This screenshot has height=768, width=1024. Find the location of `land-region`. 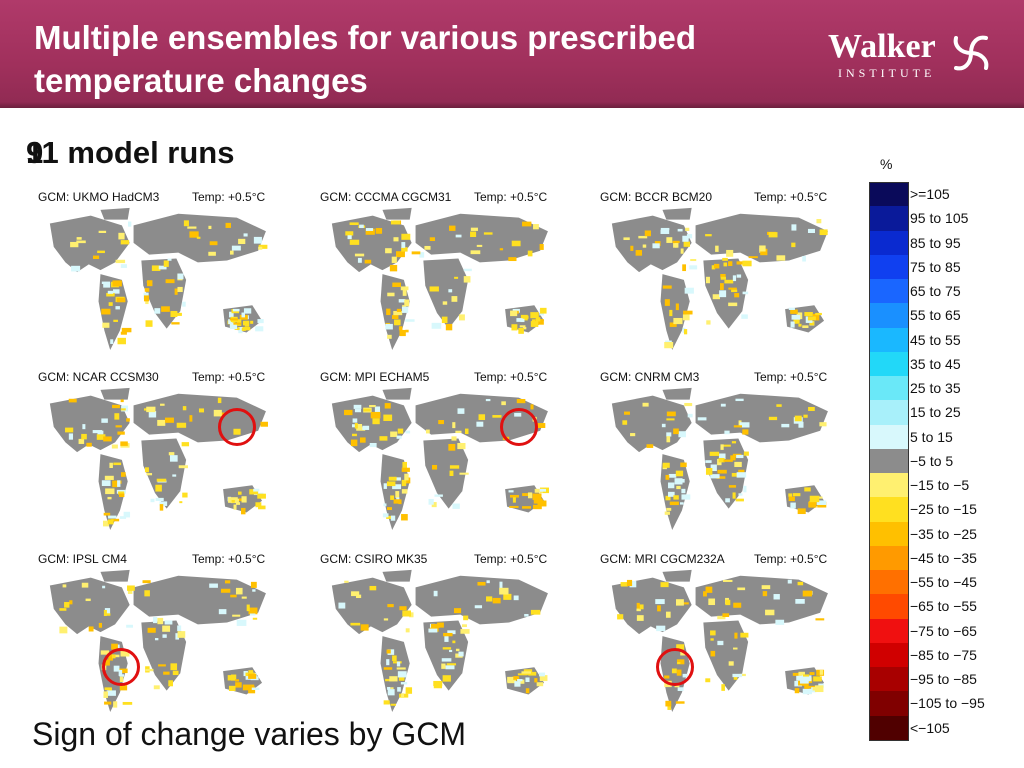

land-region is located at coordinates (651, 606).